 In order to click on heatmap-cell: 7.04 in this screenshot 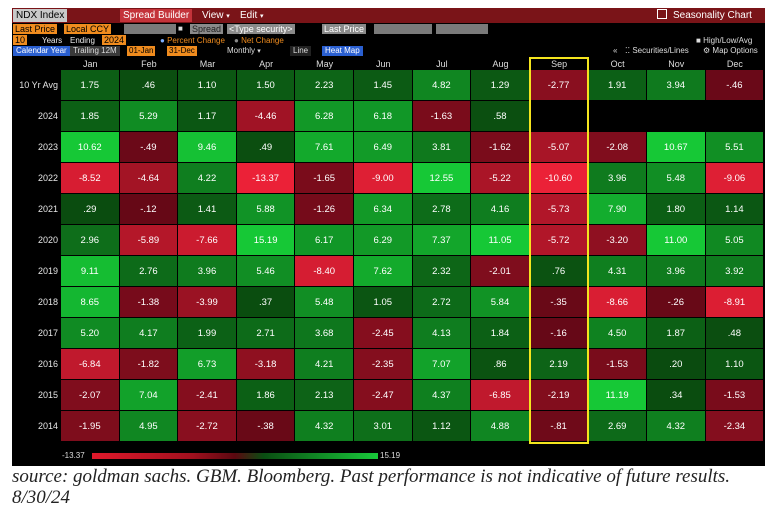, I will do `click(149, 395)`.